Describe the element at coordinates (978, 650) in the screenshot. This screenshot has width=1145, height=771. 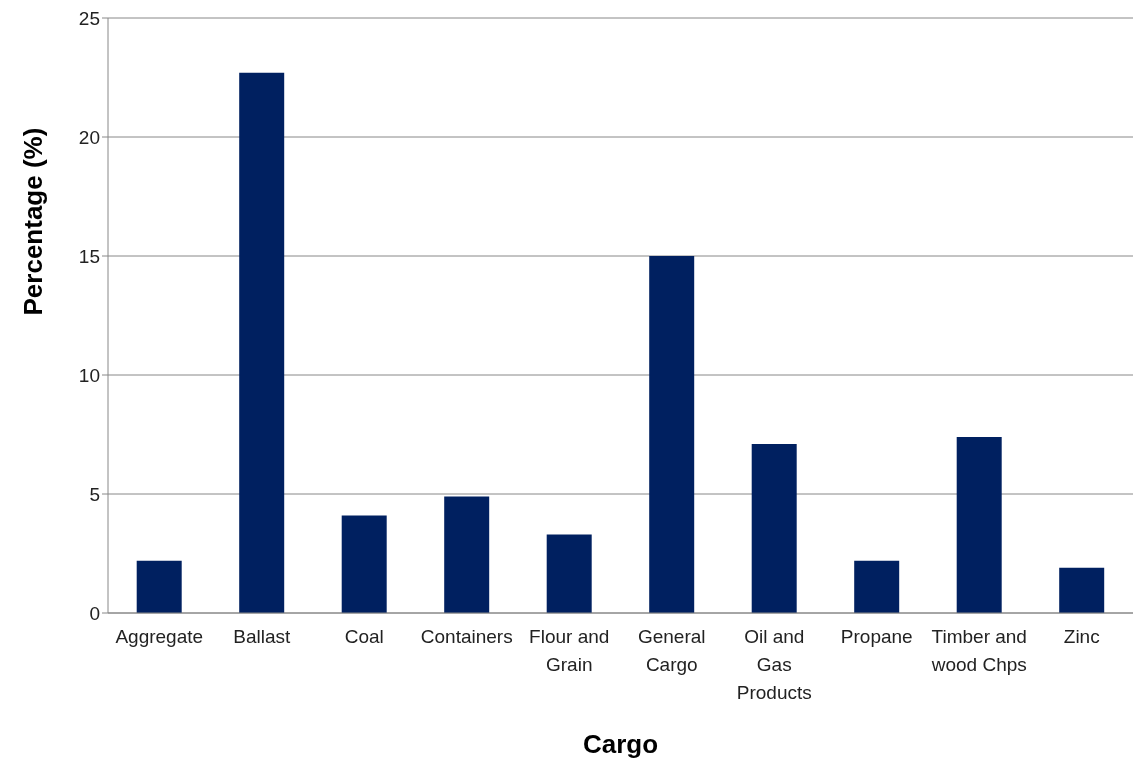
I see `x-tick-label: Timber and wood Chps` at that location.